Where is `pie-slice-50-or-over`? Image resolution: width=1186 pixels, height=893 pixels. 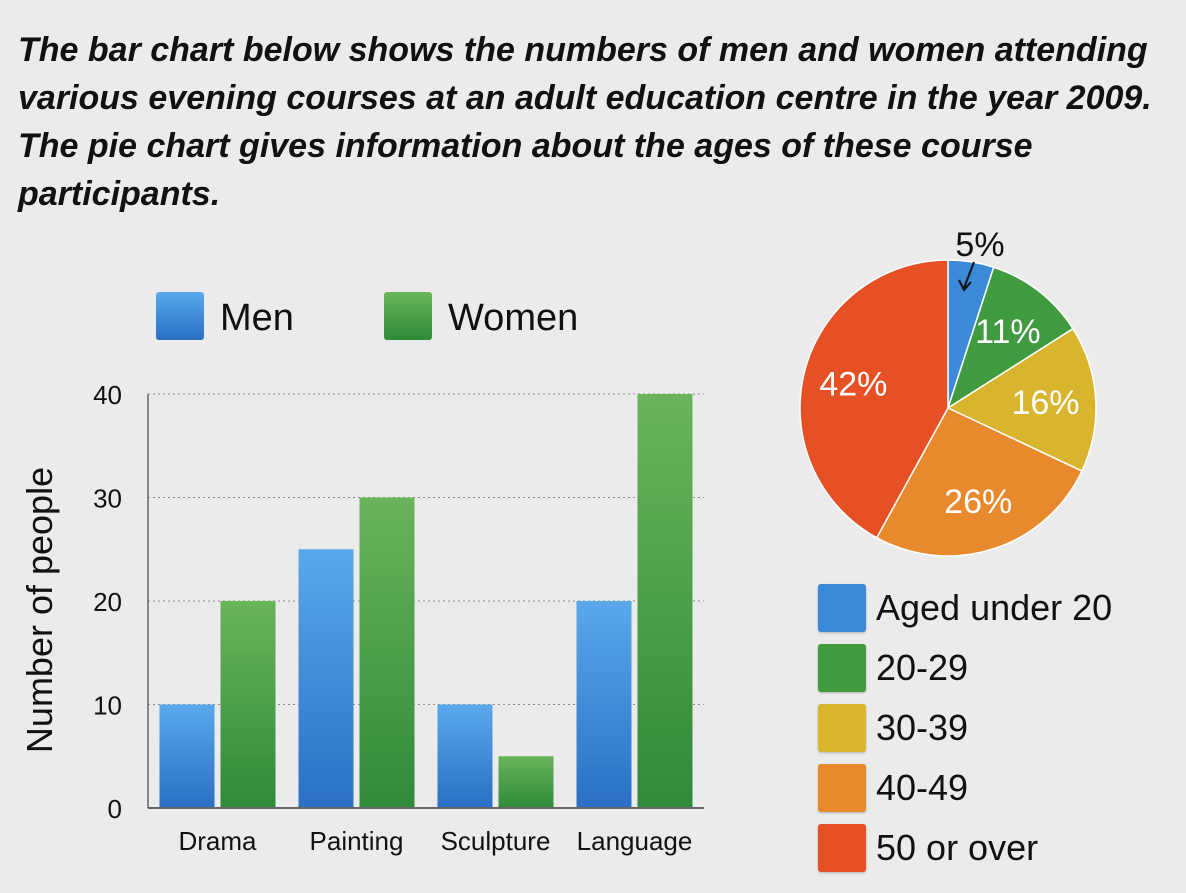 pie-slice-50-or-over is located at coordinates (874, 399).